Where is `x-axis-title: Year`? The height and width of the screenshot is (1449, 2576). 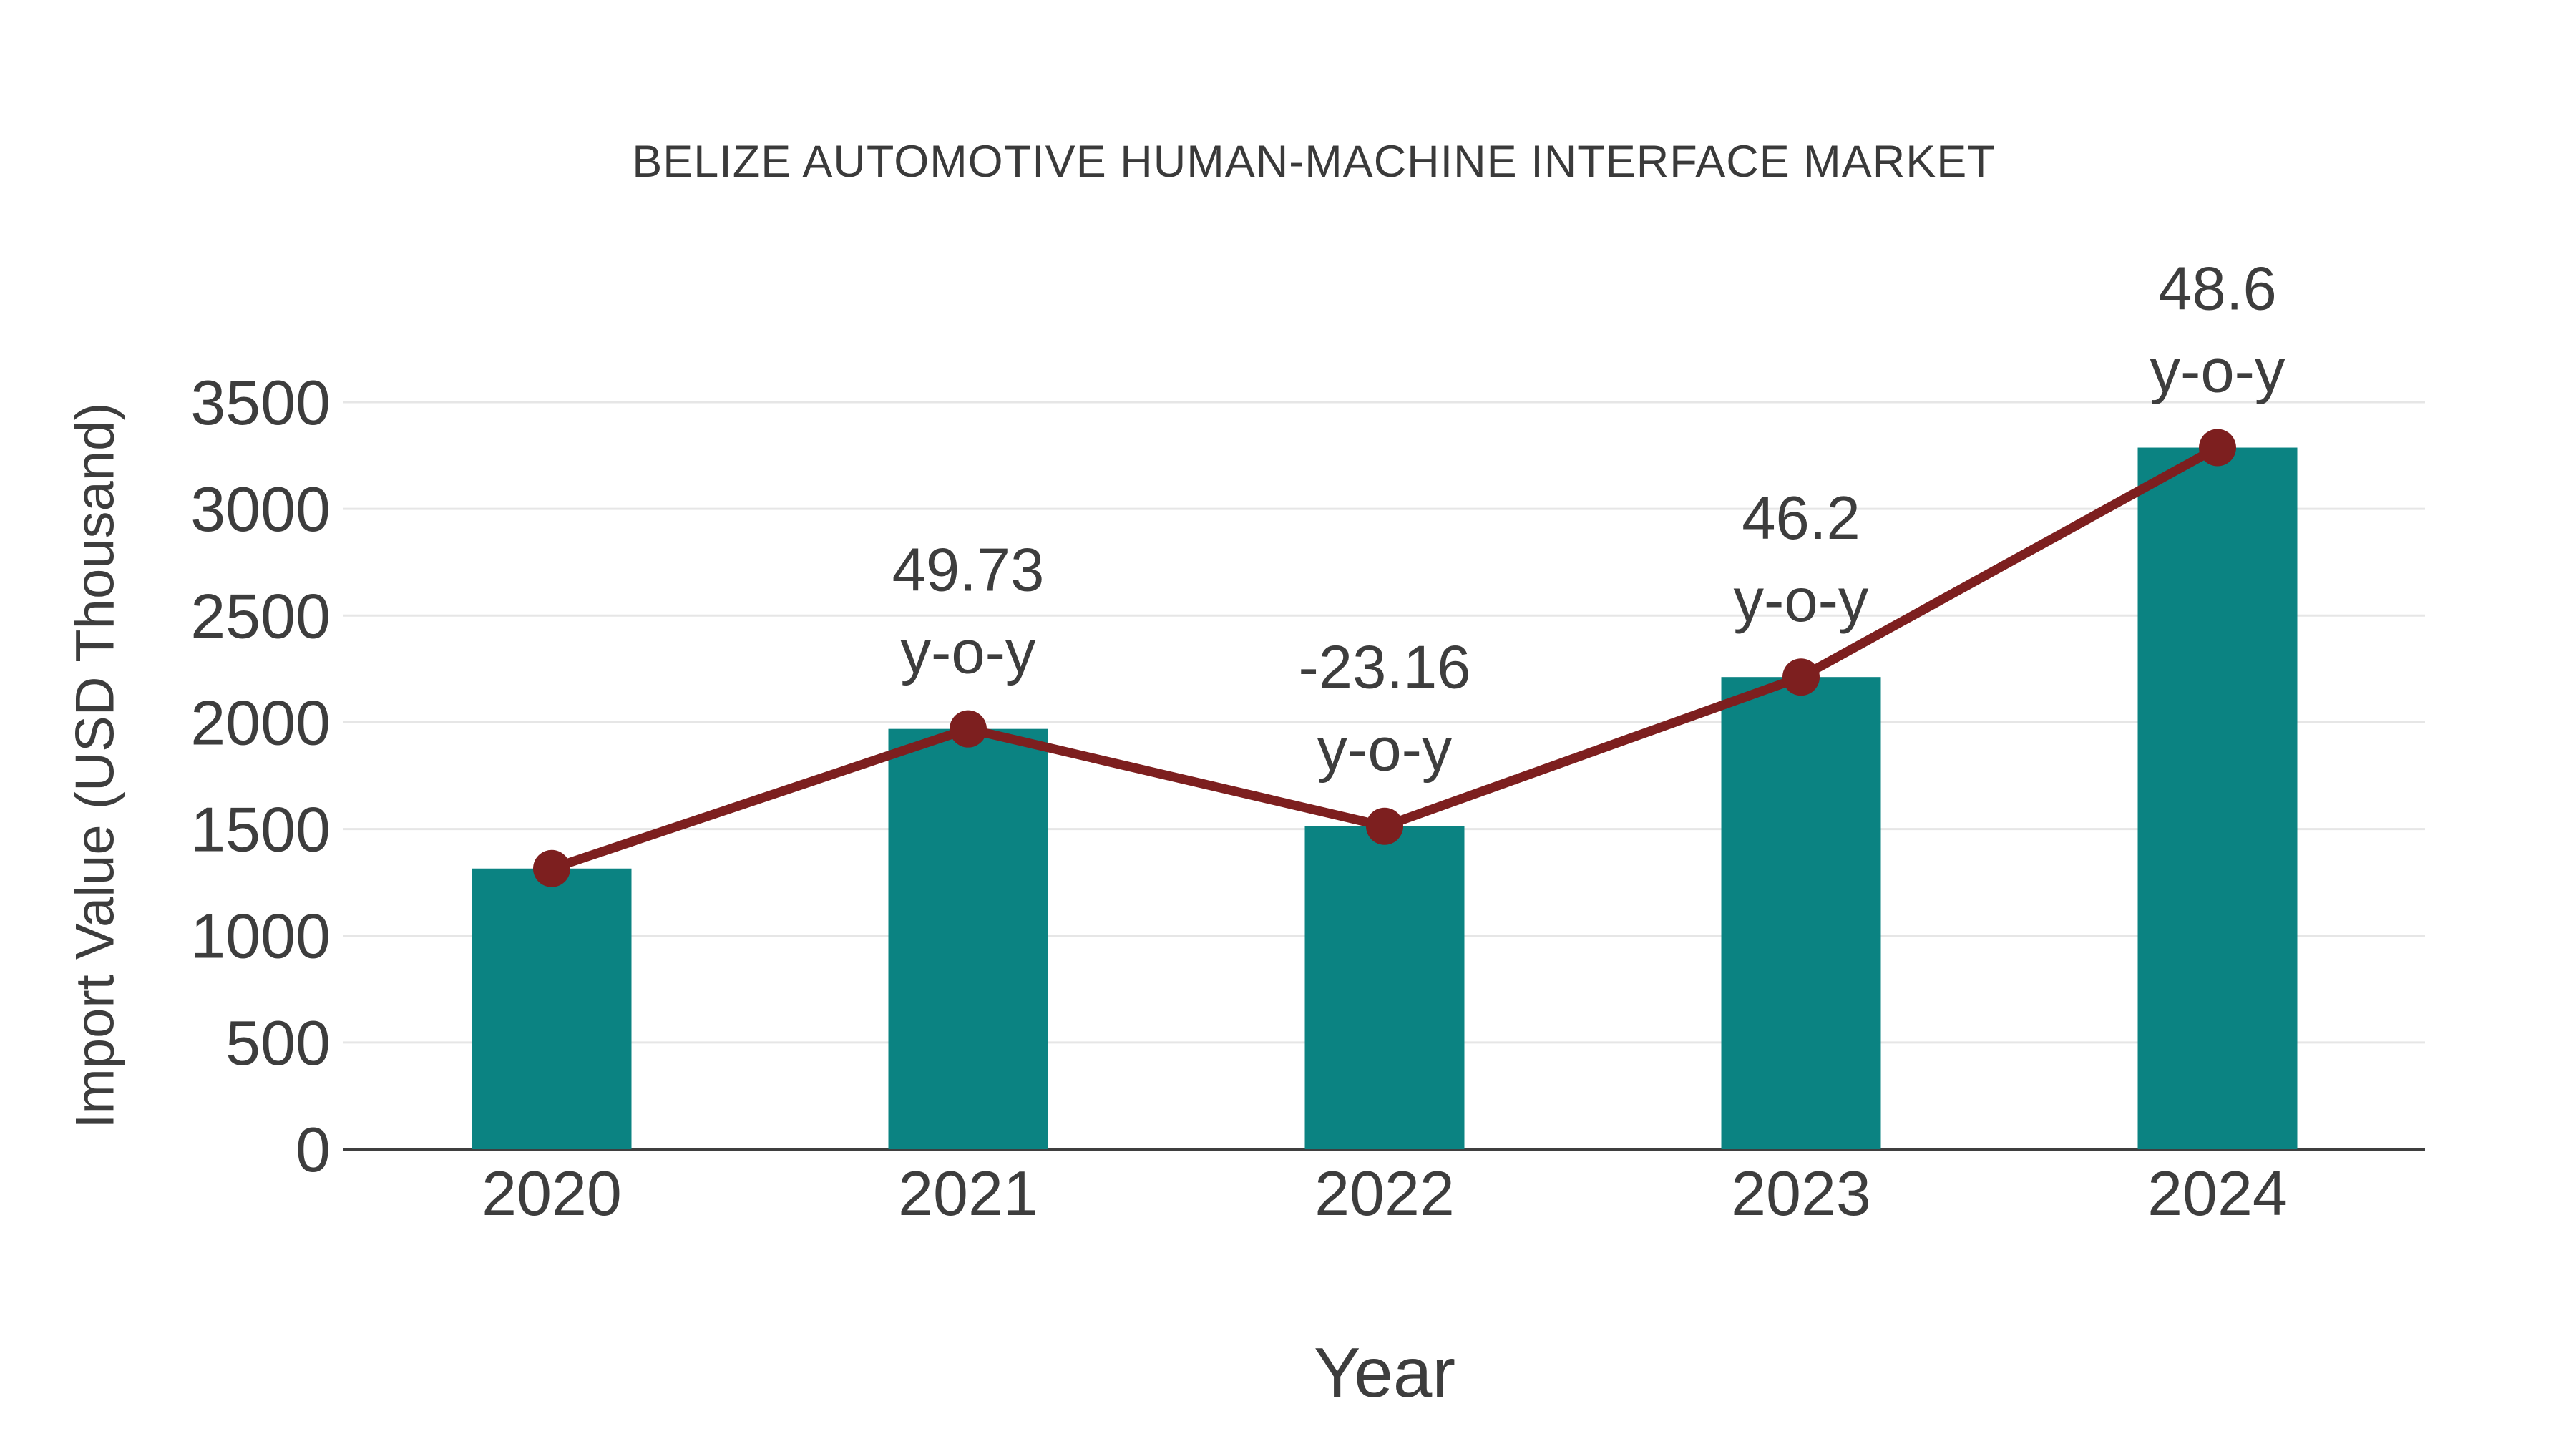
x-axis-title: Year is located at coordinates (1384, 1372).